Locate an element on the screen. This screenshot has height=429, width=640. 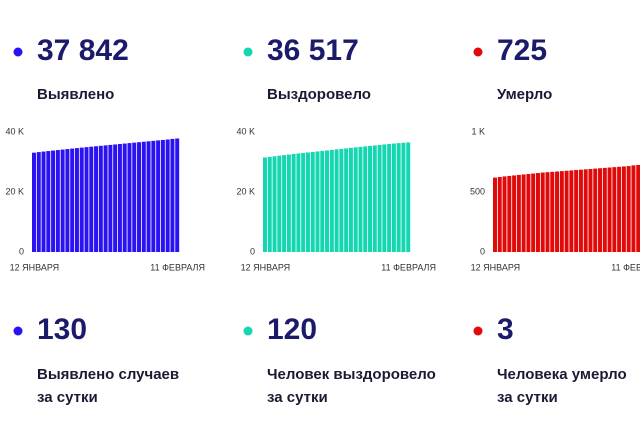
y-tick-label: 40 K is located at coordinates (14, 131).